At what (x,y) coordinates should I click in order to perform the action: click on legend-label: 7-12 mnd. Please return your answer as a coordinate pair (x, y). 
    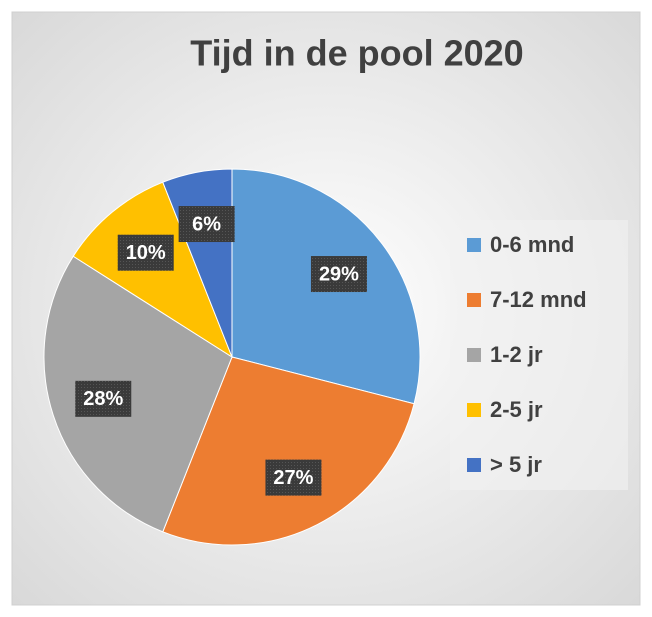
    Looking at the image, I should click on (538, 299).